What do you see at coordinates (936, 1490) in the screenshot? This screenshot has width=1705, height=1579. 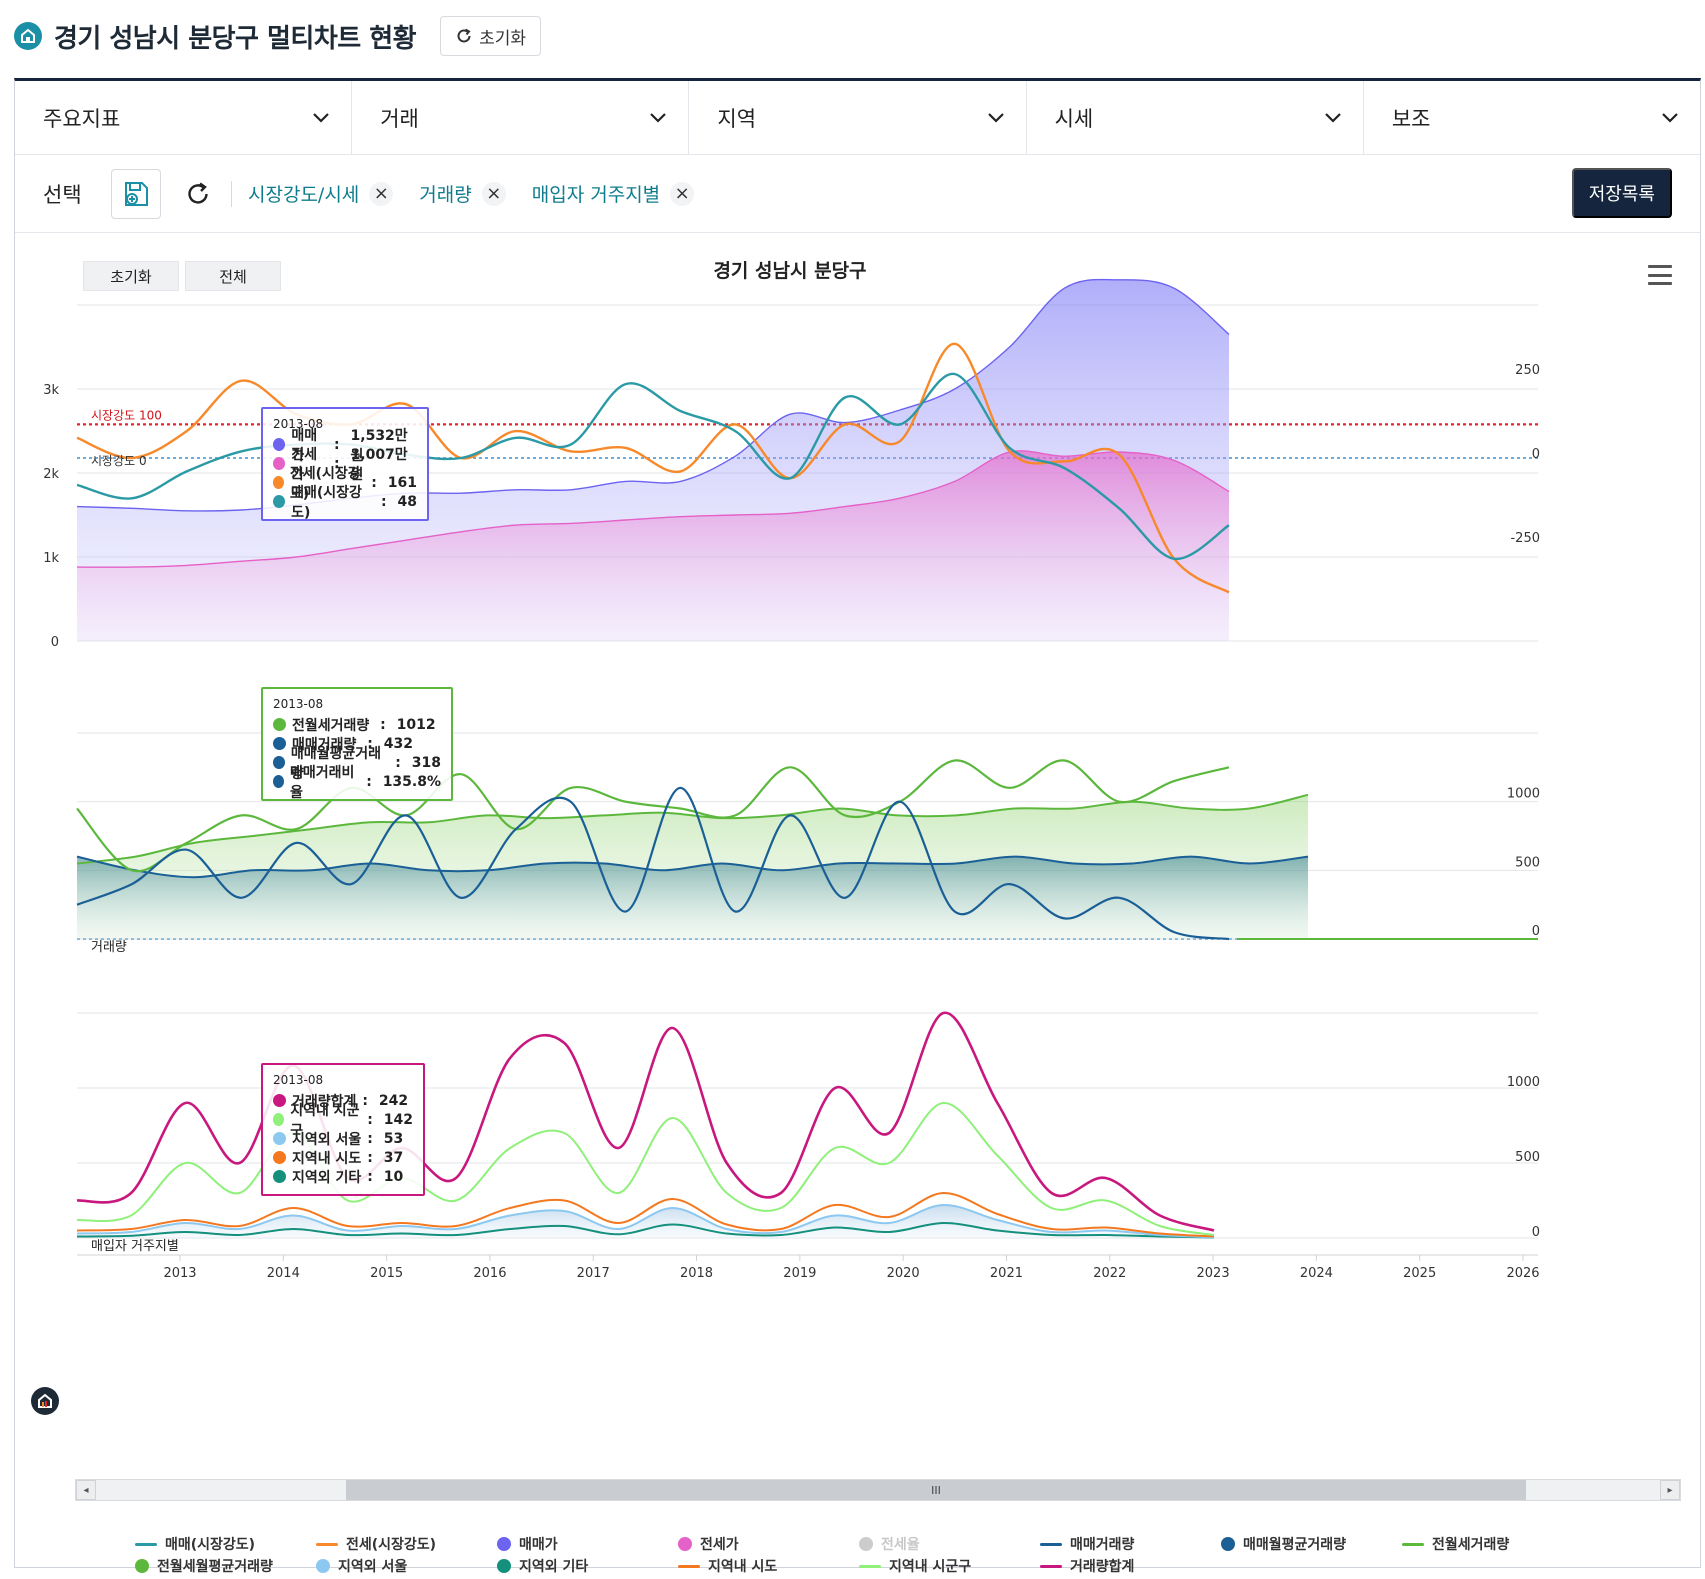 I see `scroll-thumb: III` at bounding box center [936, 1490].